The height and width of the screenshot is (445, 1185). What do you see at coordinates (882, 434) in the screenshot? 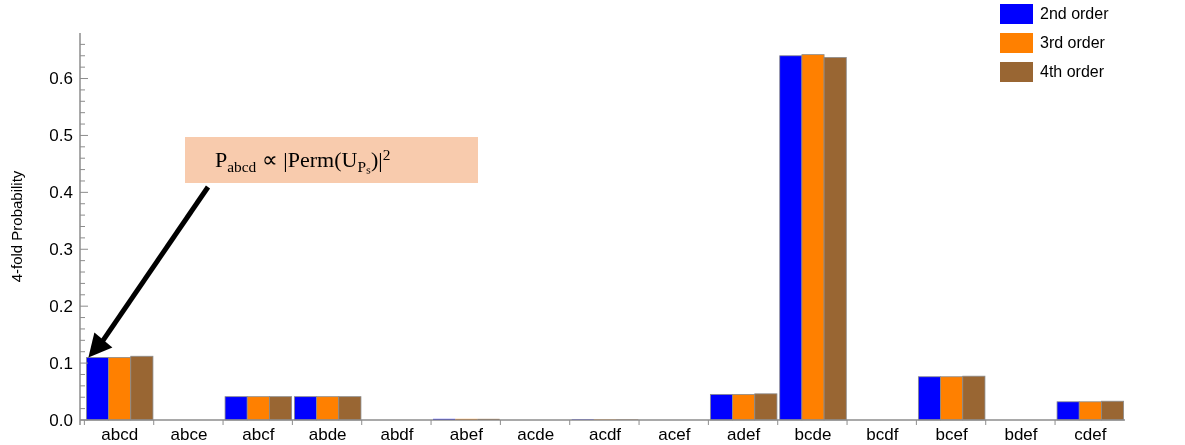
I see `x-tick-label: bcdf` at bounding box center [882, 434].